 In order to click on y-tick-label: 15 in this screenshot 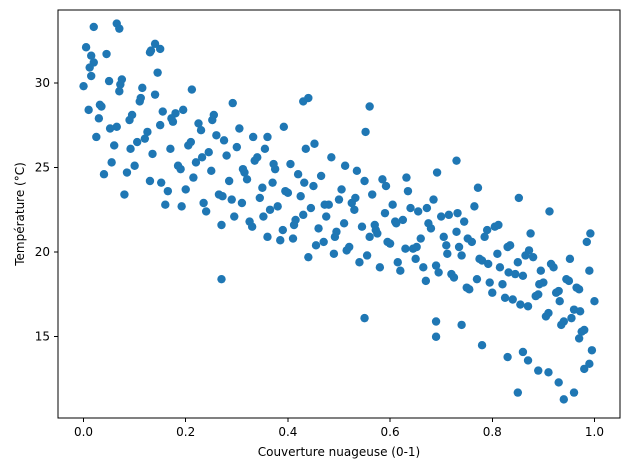, I will do `click(42, 337)`.